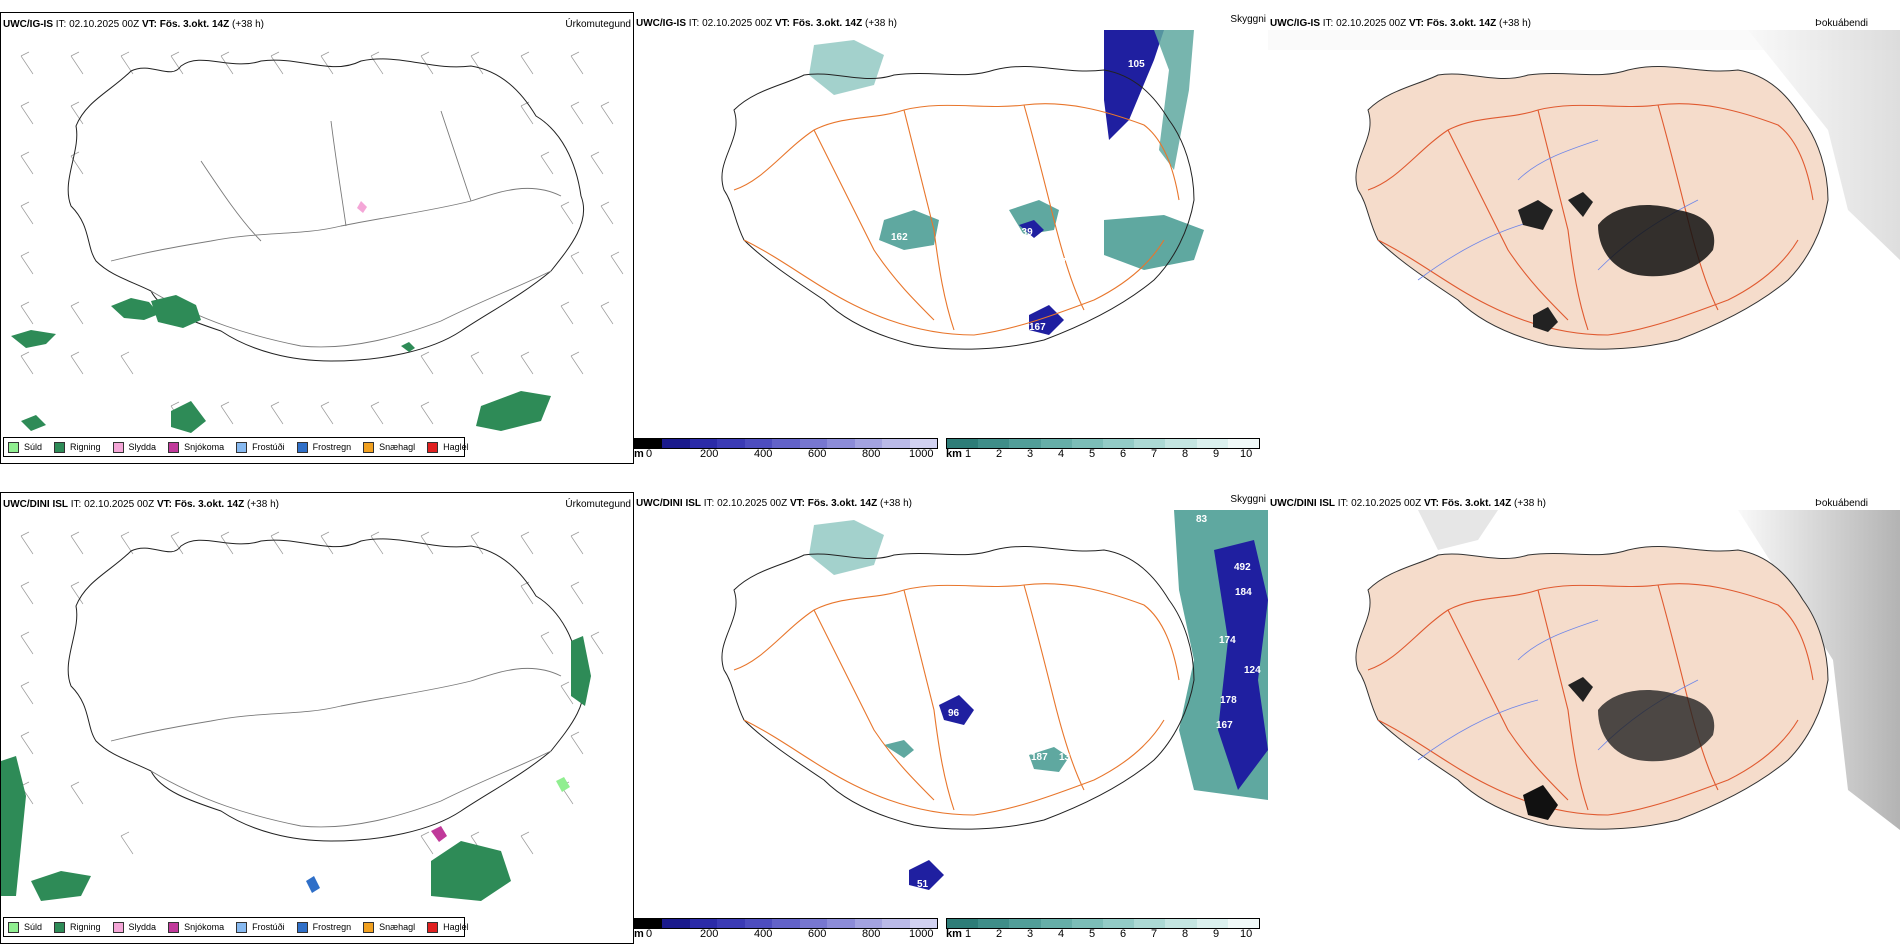  I want to click on vis-label: 492, so click(1242, 567).